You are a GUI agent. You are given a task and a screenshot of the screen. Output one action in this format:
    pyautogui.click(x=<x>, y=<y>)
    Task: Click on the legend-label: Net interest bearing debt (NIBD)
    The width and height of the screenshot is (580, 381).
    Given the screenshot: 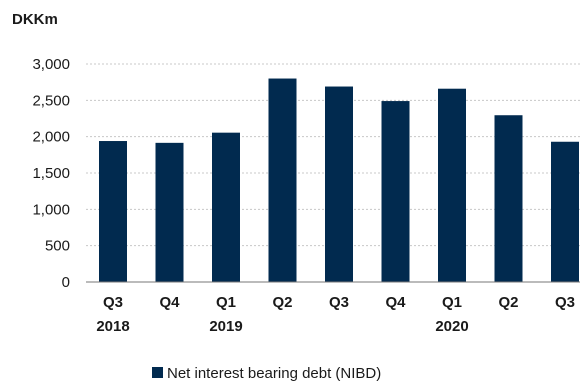 What is the action you would take?
    pyautogui.click(x=274, y=373)
    